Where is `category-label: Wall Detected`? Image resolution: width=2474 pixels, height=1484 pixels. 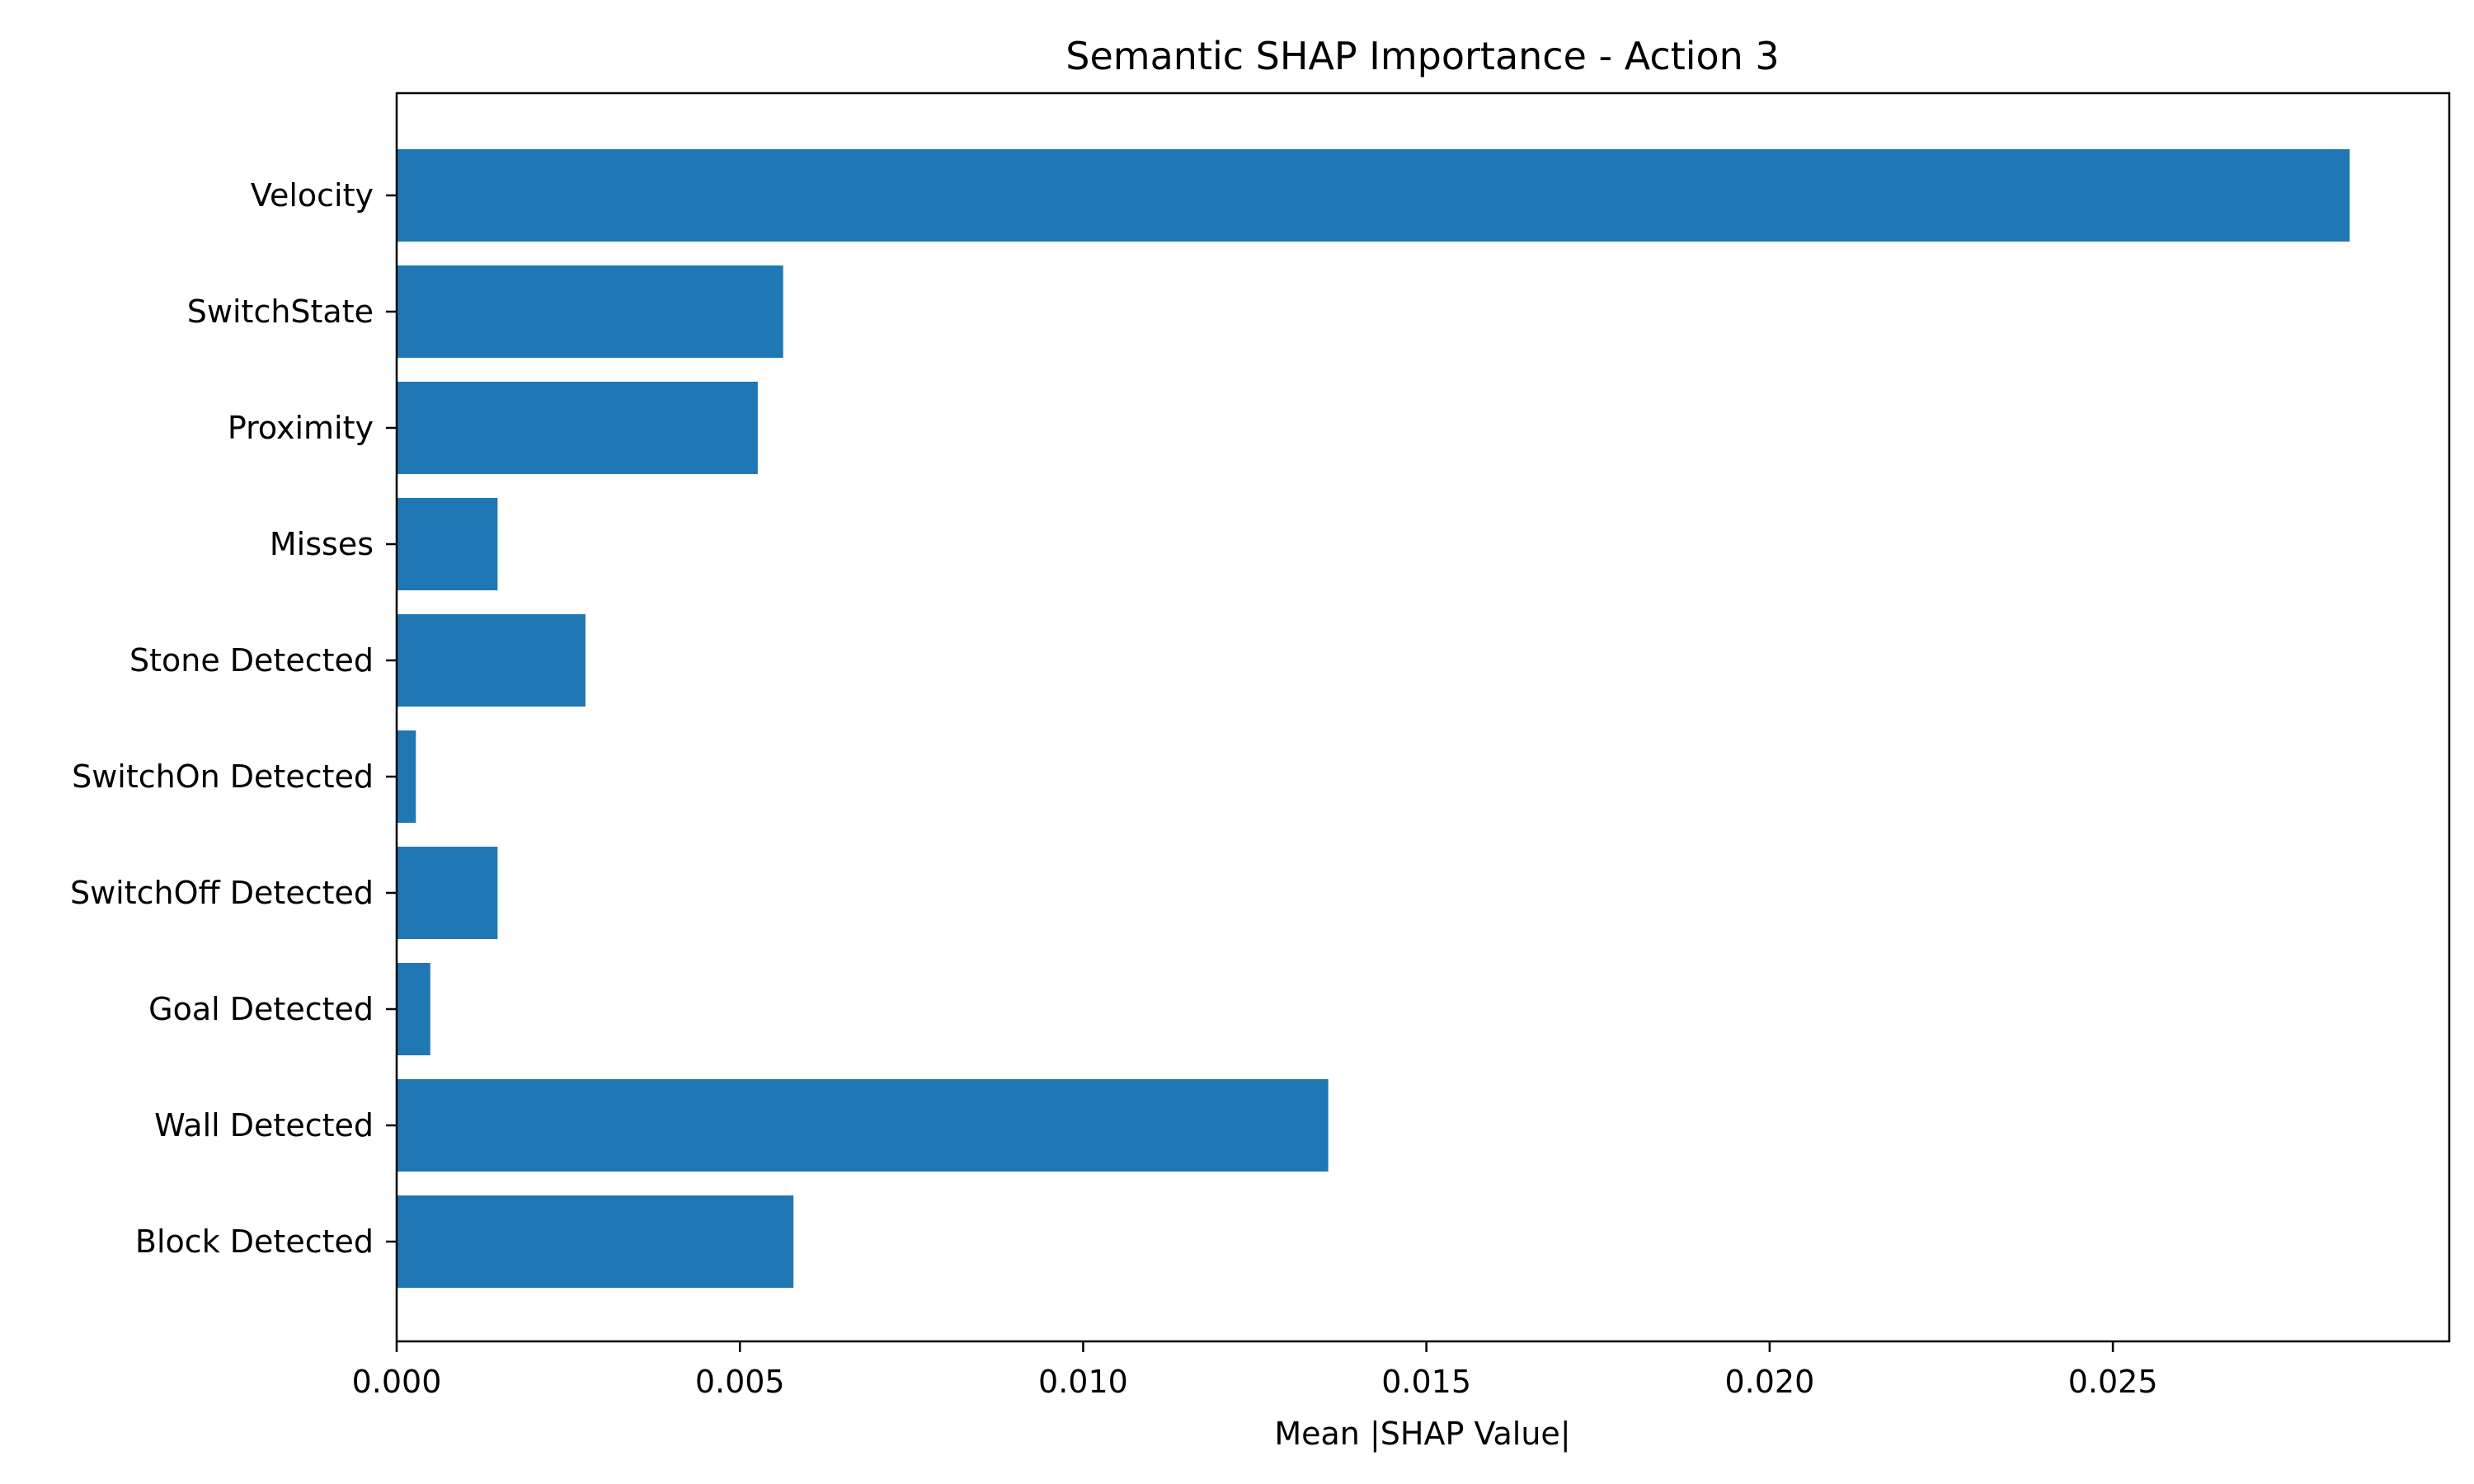
category-label: Wall Detected is located at coordinates (264, 1125).